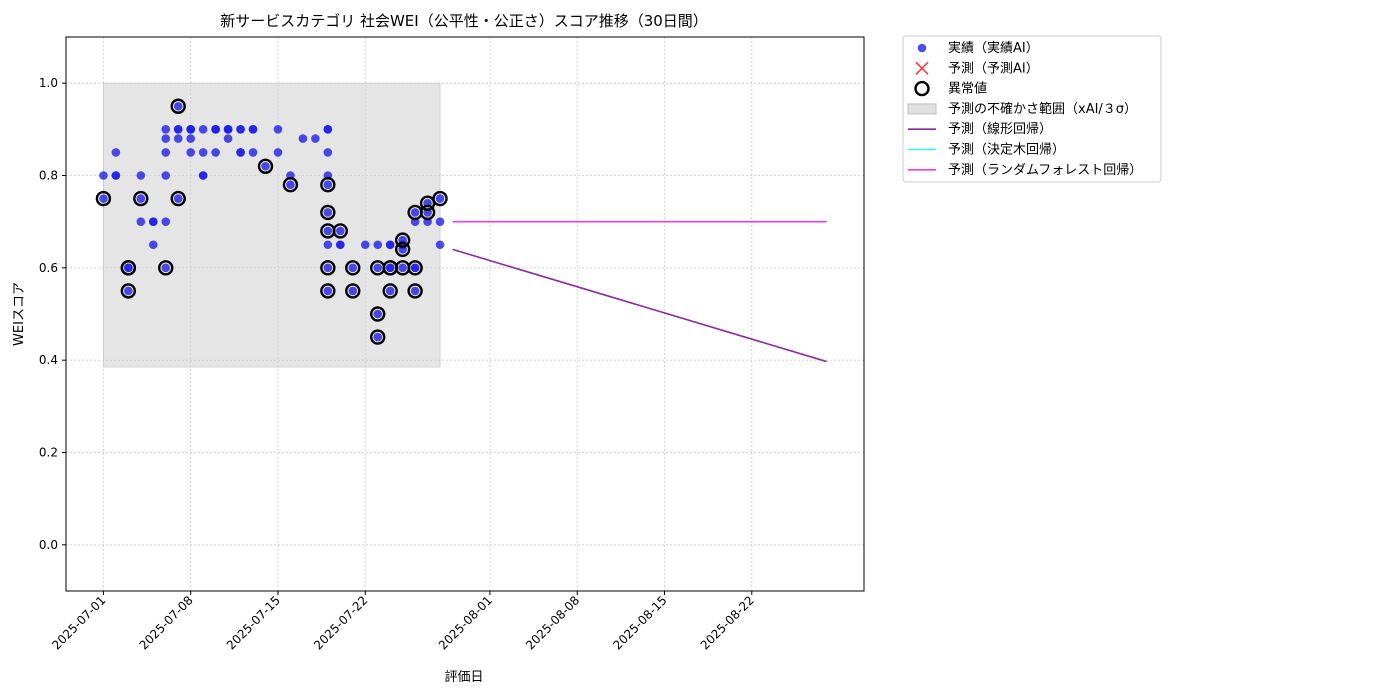  I want to click on x-tick-label: 2025-08-01, so click(465, 622).